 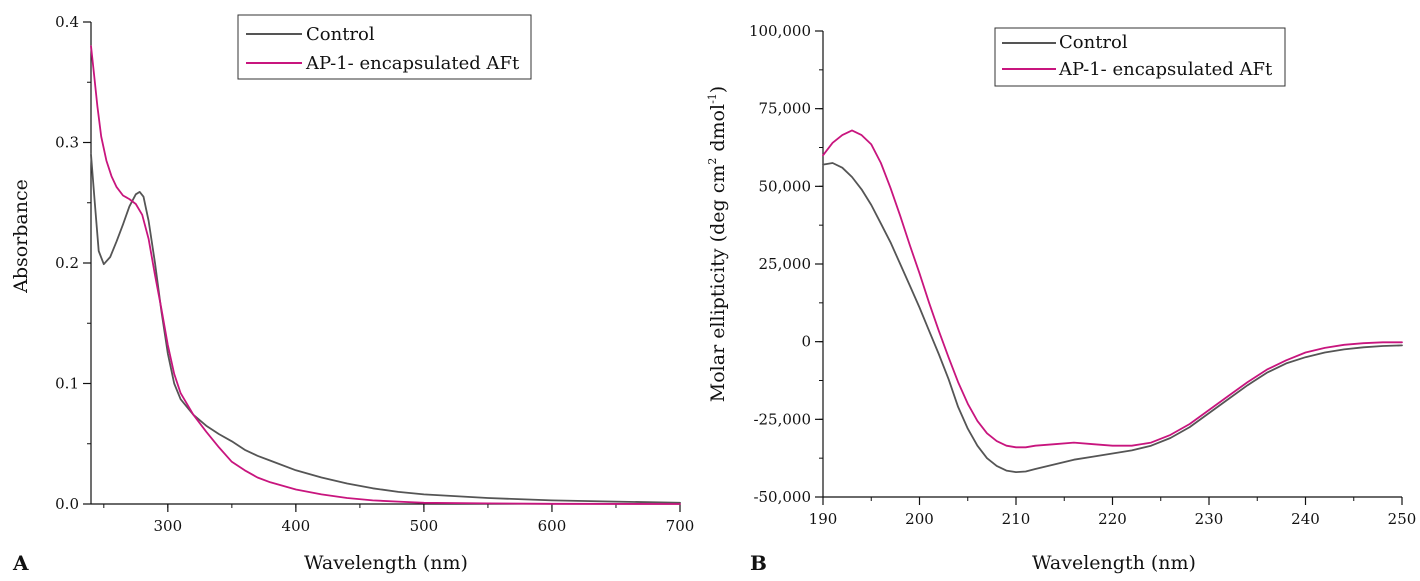 I want to click on panel-a-legend-label-control: Control, so click(x=340, y=34).